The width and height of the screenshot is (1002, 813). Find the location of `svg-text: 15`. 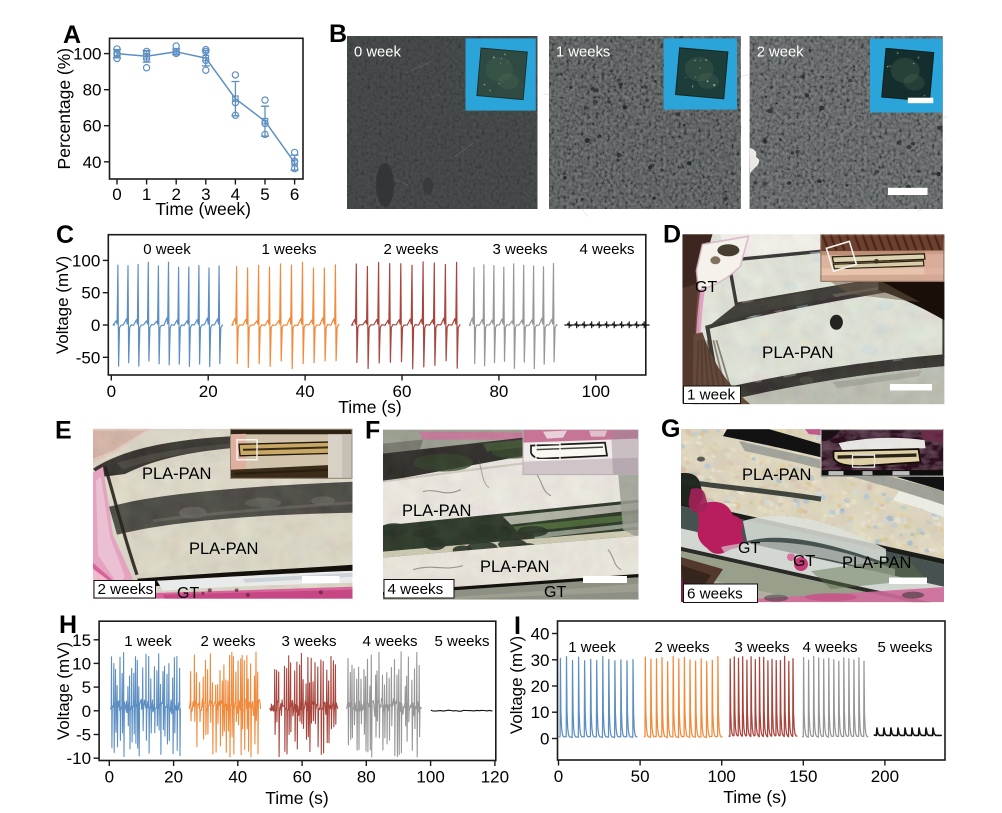

svg-text: 15 is located at coordinates (81, 640).